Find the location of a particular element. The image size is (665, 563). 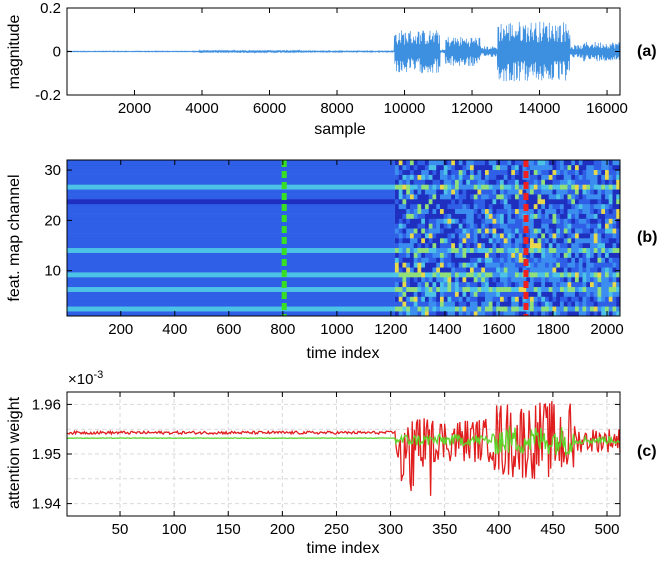

heatmap-row-early is located at coordinates (231, 265).